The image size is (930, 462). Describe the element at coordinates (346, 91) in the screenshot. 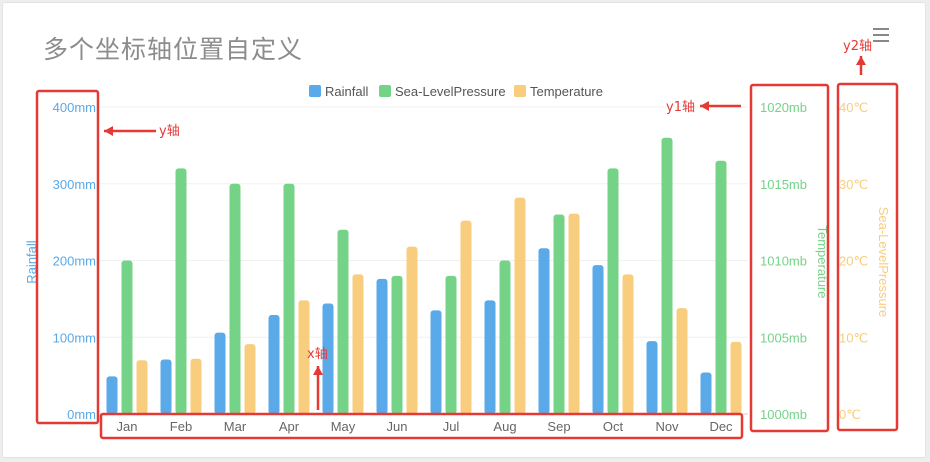

I see `legend-item-label: Rainfall` at that location.